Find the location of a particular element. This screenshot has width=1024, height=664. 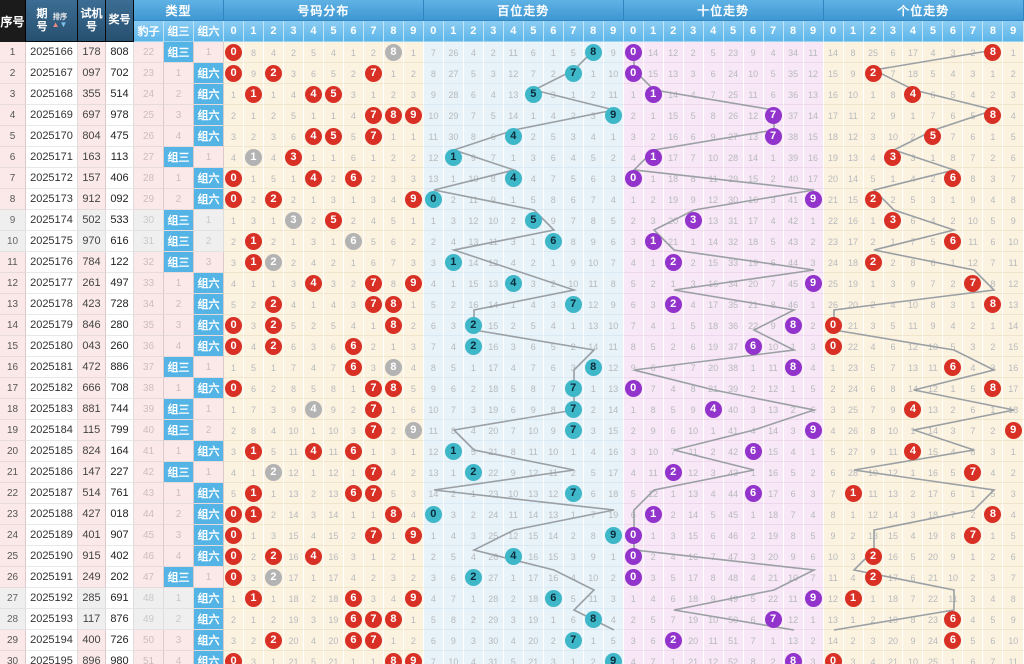

type-cell: 1 is located at coordinates (209, 472).